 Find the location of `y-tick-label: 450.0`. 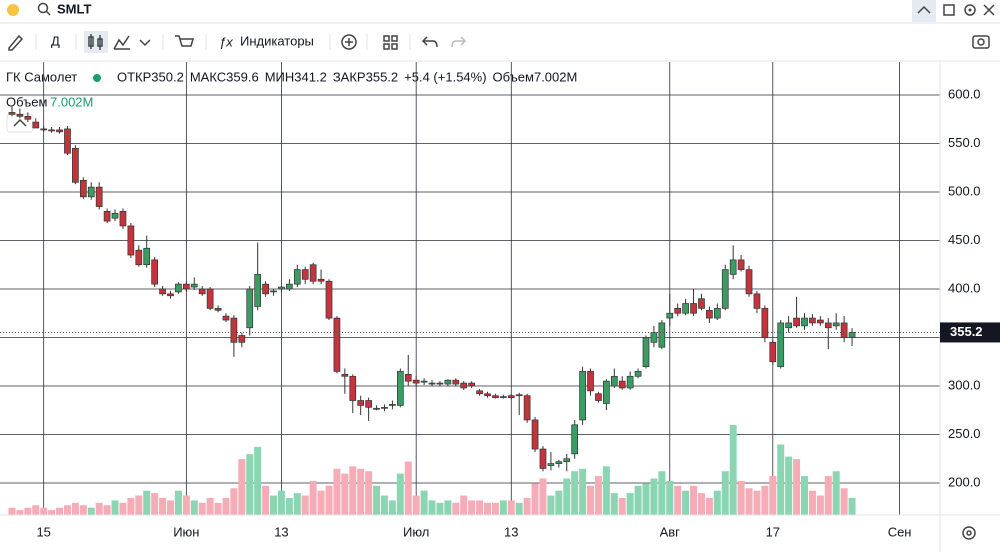

y-tick-label: 450.0 is located at coordinates (964, 239).